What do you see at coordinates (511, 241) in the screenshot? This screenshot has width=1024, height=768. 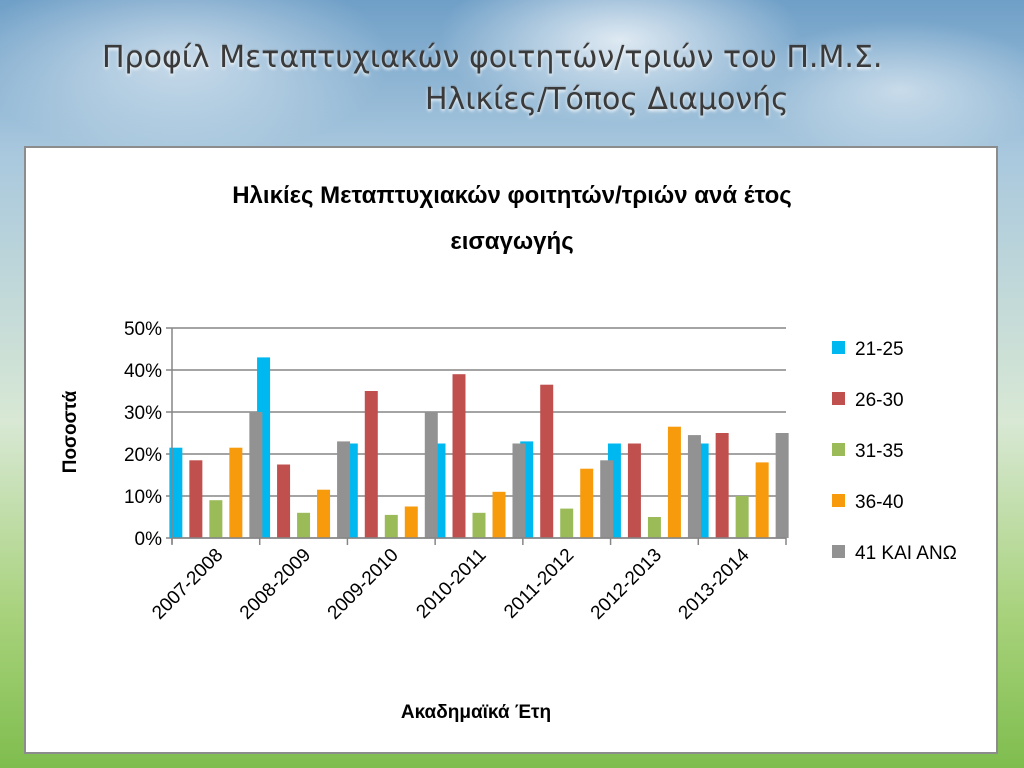 I see `chart-title-line: εισαγωγής` at bounding box center [511, 241].